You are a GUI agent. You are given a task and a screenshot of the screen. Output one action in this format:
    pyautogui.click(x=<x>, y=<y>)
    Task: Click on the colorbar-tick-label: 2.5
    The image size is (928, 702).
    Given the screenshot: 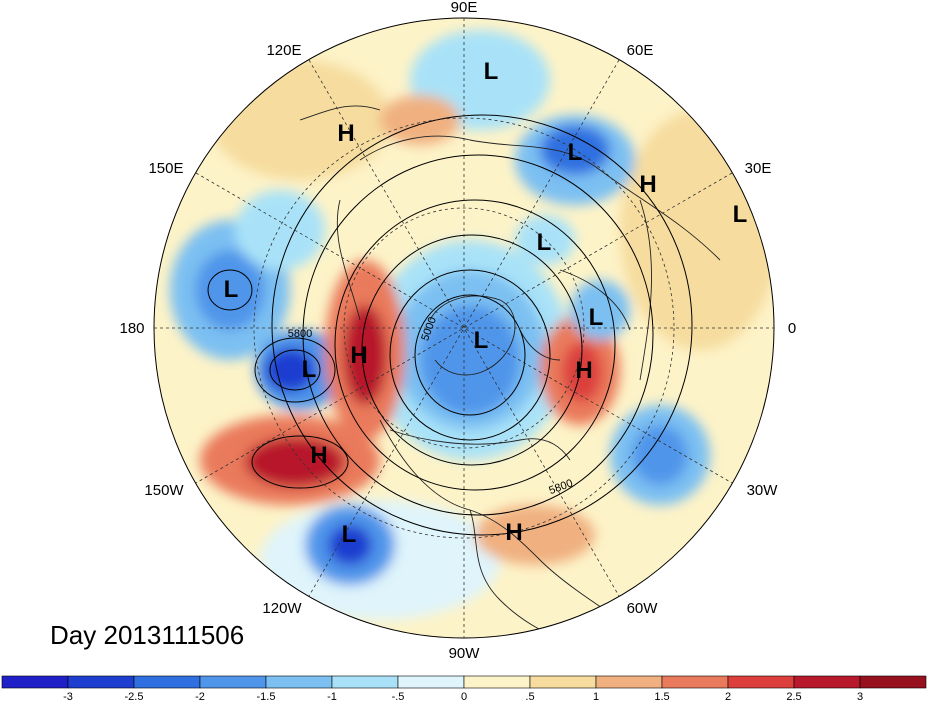 What is the action you would take?
    pyautogui.click(x=793, y=696)
    